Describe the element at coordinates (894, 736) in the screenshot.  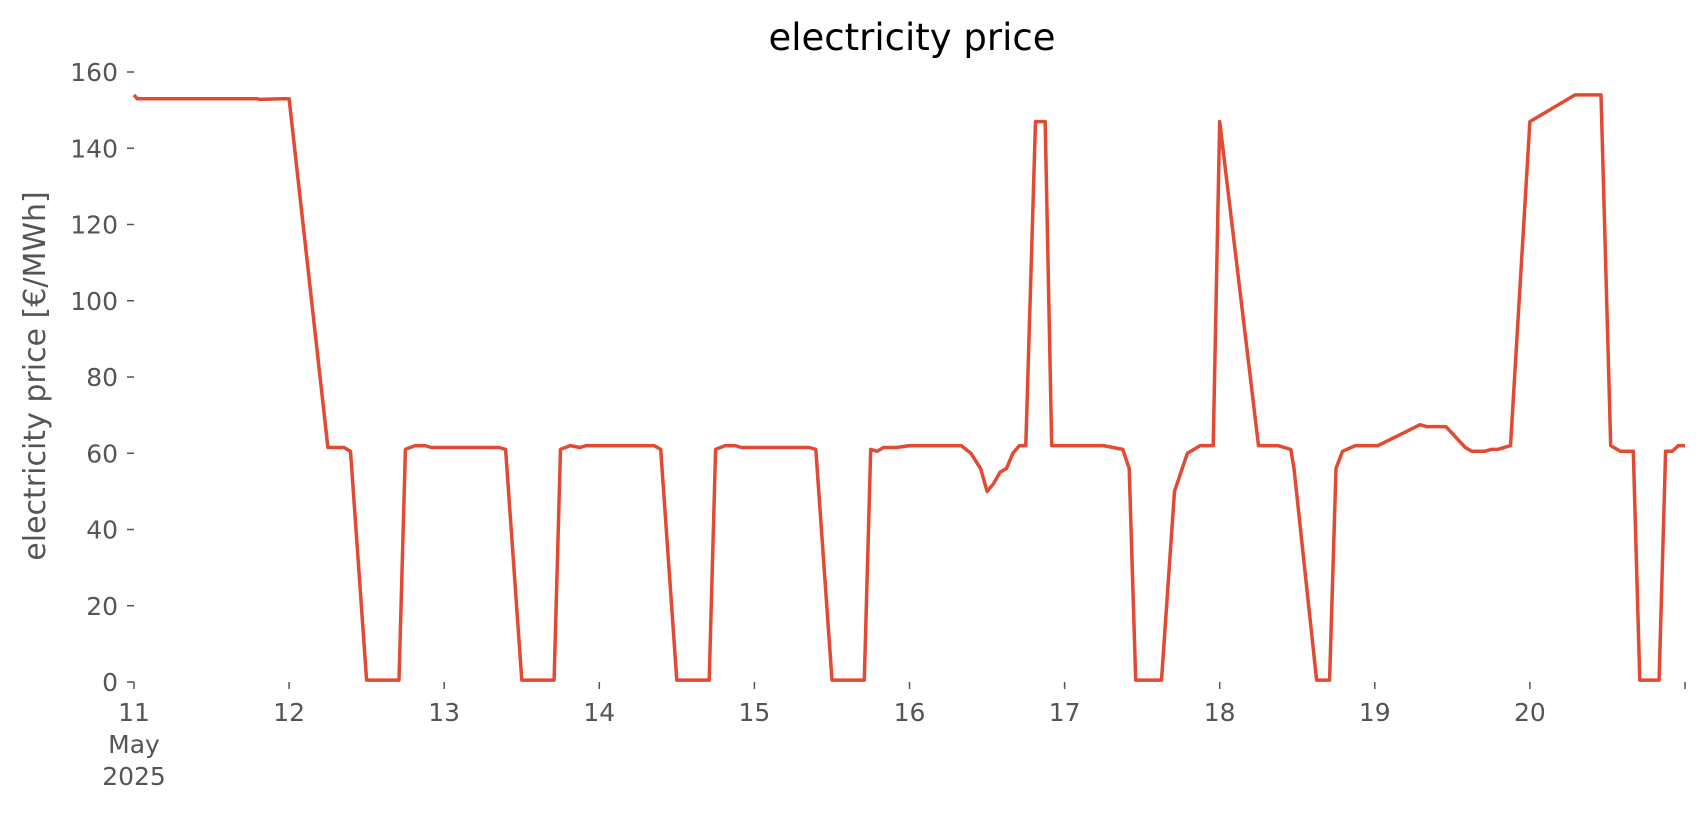
I see `x-axis: 11 May 2025 12 13 14 15 16 17 18 19 20` at that location.